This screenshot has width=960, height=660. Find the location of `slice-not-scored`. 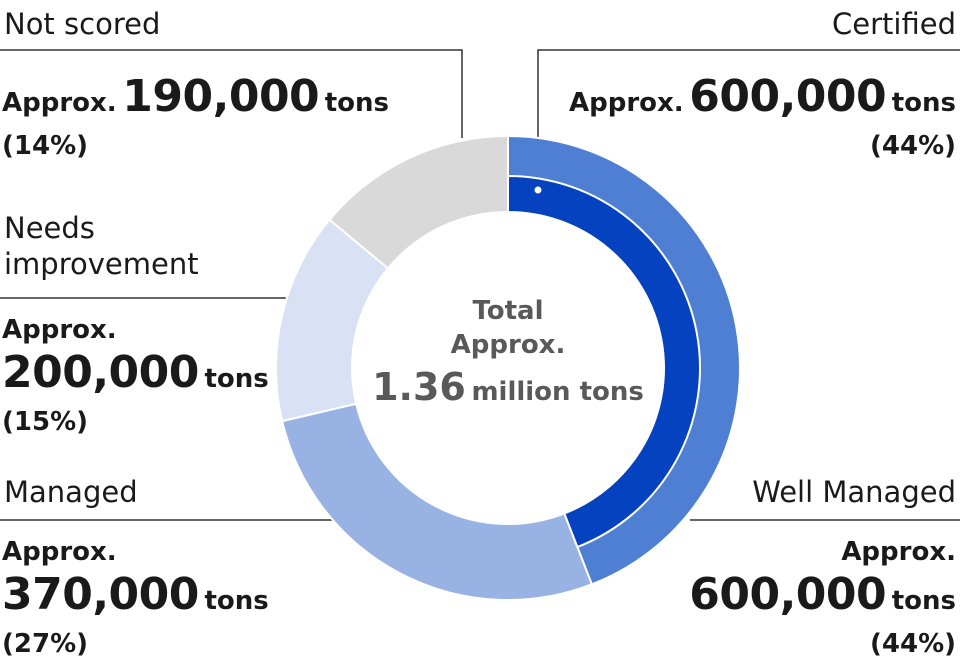

slice-not-scored is located at coordinates (418, 202).